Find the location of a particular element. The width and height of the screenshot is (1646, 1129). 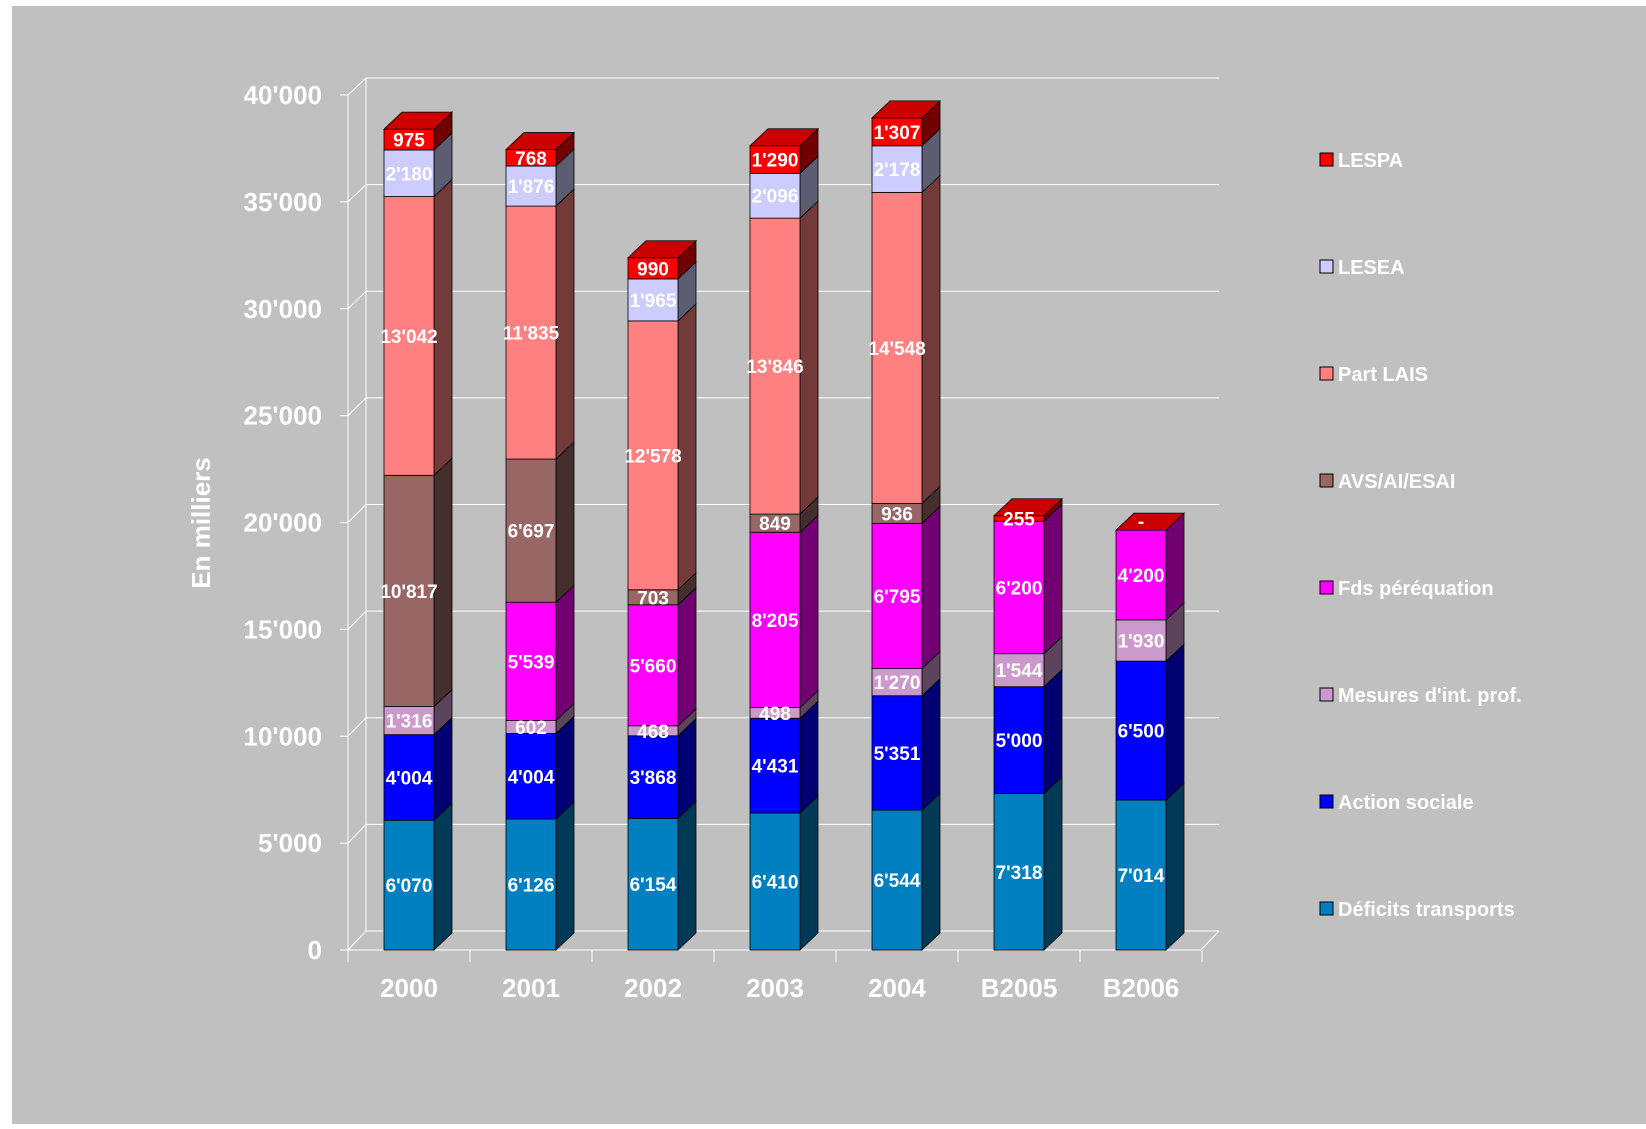

data-label-part-lais: 13'846 is located at coordinates (774, 367).